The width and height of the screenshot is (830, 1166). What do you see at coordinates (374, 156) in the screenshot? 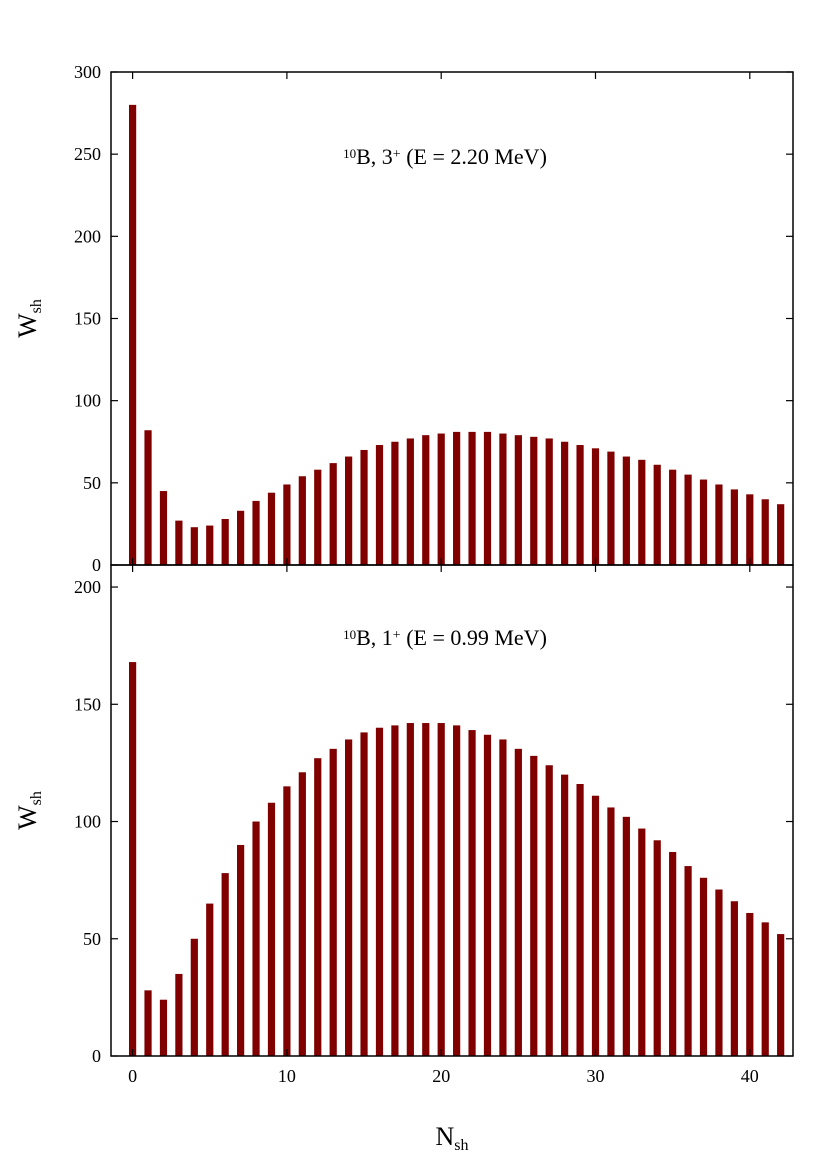
I see `text-part: B, 3` at bounding box center [374, 156].